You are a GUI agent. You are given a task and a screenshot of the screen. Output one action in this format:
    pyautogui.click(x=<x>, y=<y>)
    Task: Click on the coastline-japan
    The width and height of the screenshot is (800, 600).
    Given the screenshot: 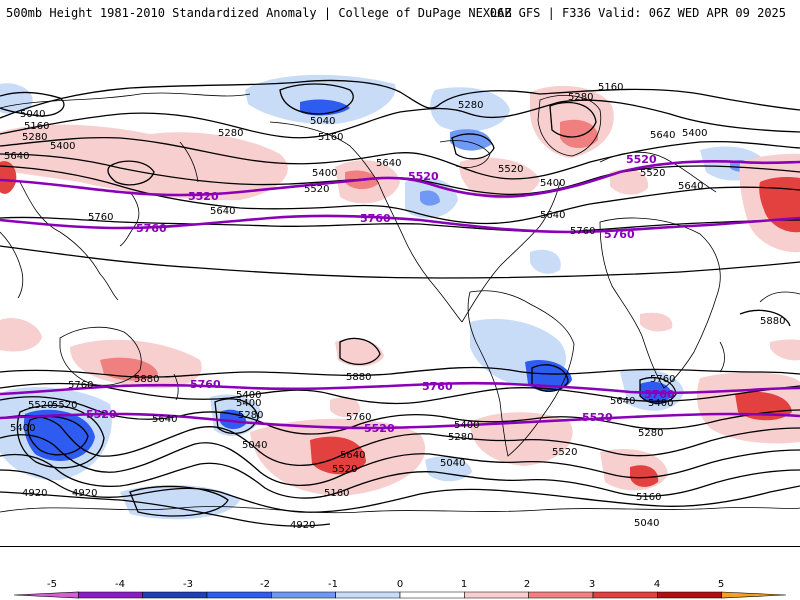 What is the action you would take?
    pyautogui.click(x=129, y=219)
    